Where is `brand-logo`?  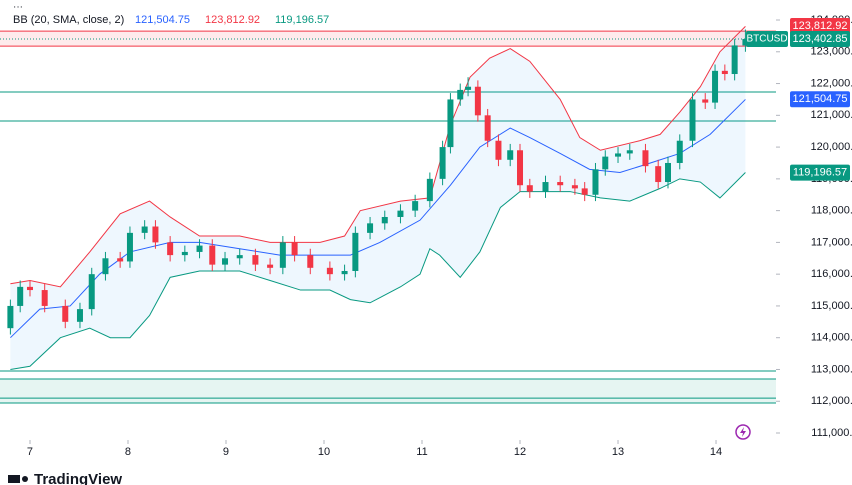 brand-logo is located at coordinates (18, 479).